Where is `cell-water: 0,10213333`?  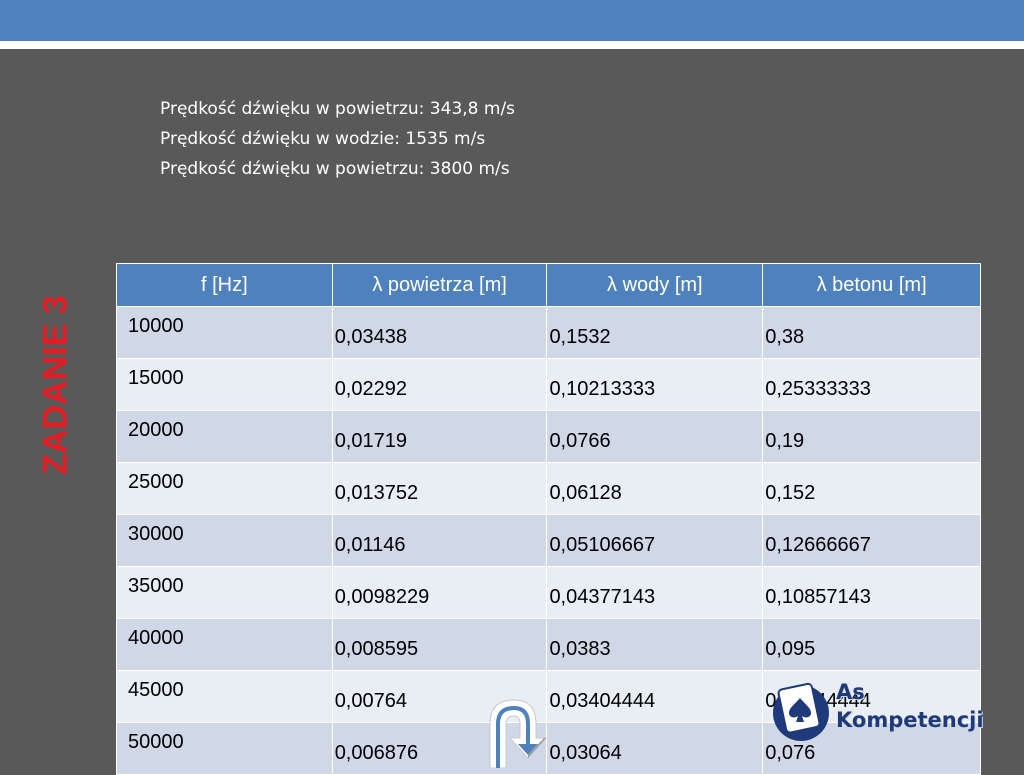
cell-water: 0,10213333 is located at coordinates (655, 384).